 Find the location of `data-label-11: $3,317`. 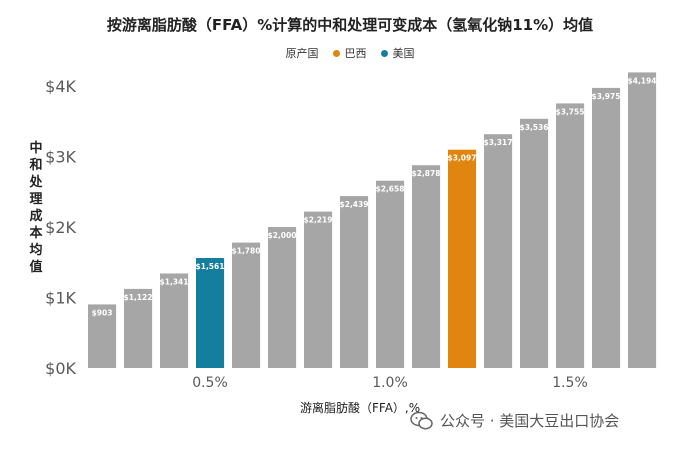

data-label-11: $3,317 is located at coordinates (498, 142).